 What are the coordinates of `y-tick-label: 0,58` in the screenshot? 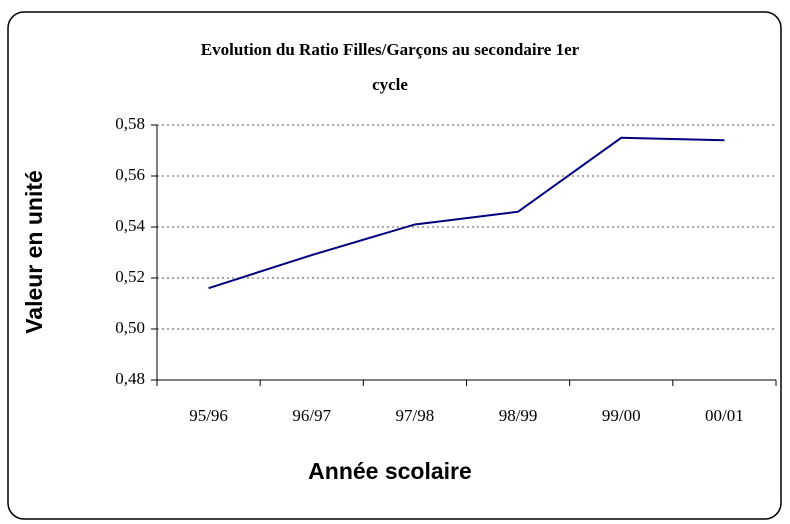 It's located at (130, 123).